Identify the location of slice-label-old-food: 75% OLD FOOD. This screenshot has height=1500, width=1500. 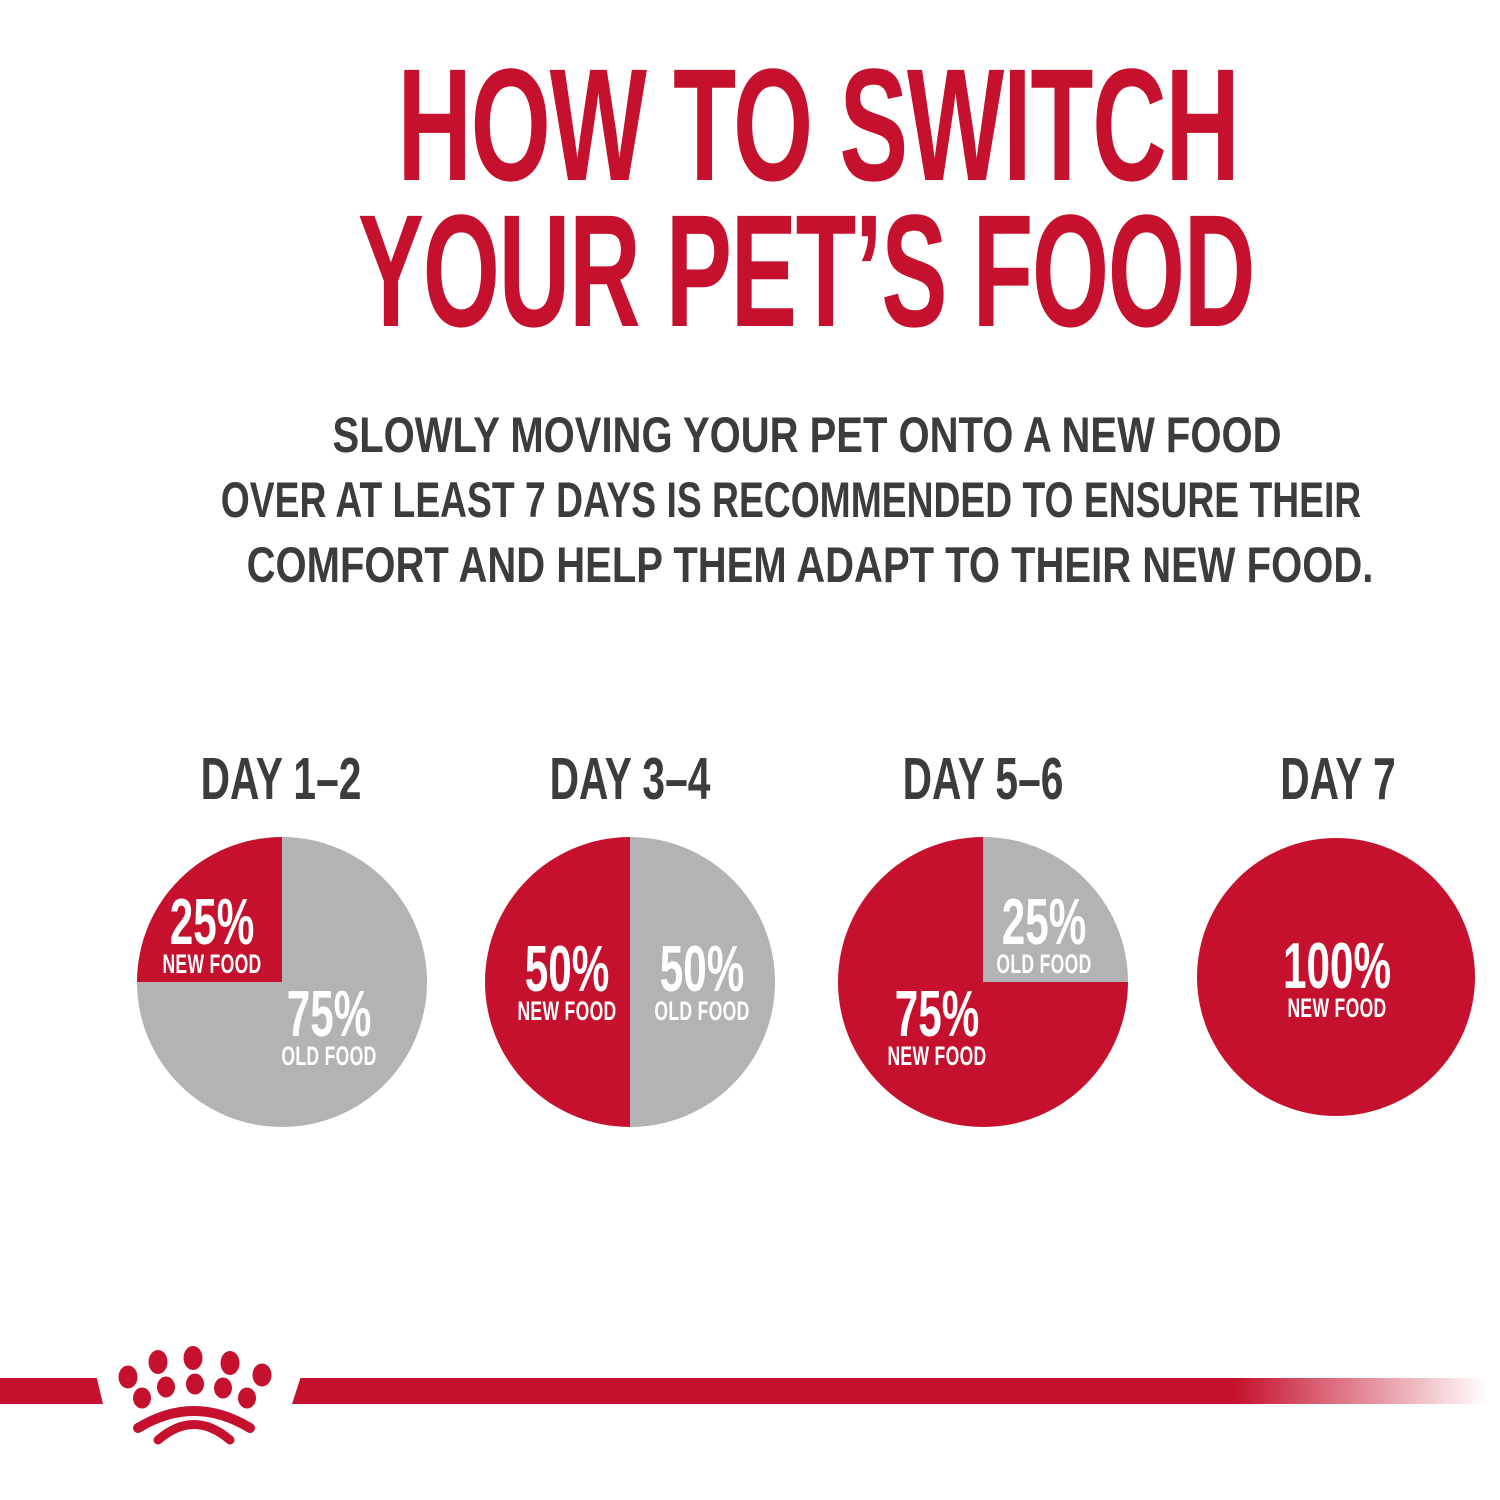
(328, 1025).